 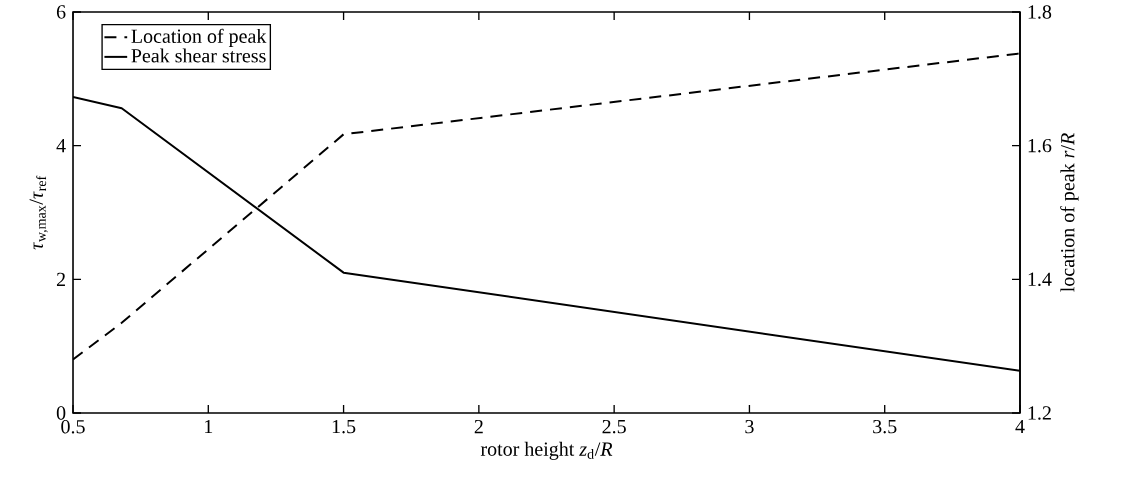 What do you see at coordinates (614, 426) in the screenshot?
I see `x-tick-label: 2.5` at bounding box center [614, 426].